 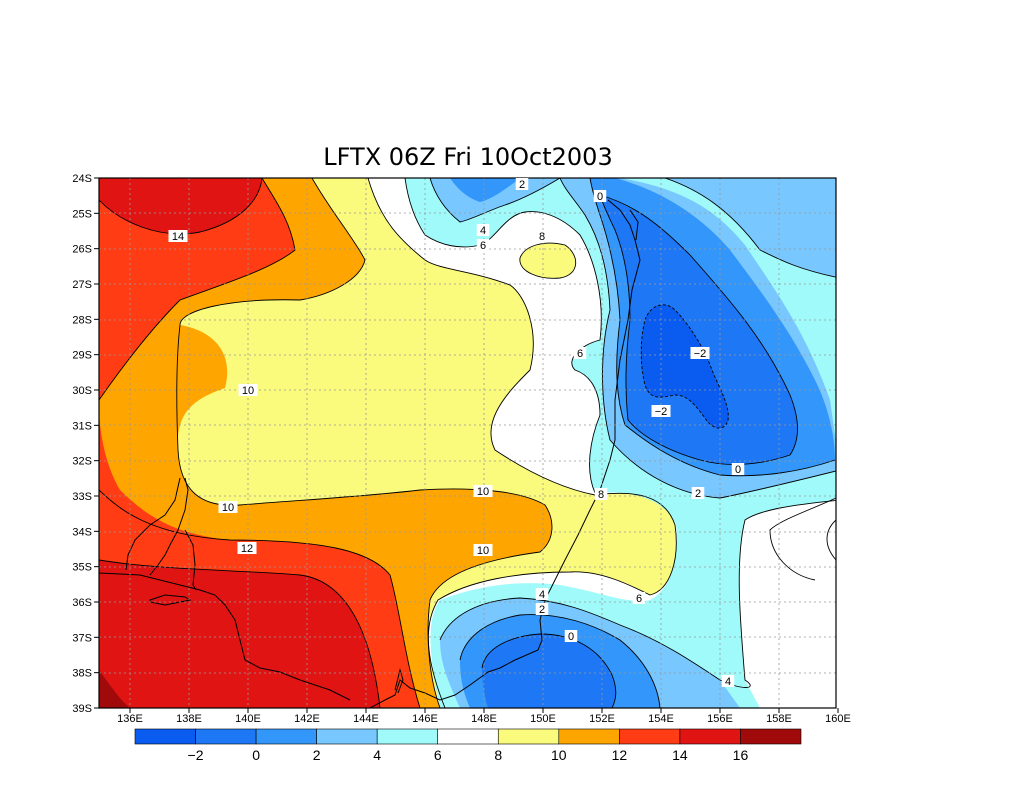 What do you see at coordinates (661, 719) in the screenshot?
I see `x-tick-label: 154E` at bounding box center [661, 719].